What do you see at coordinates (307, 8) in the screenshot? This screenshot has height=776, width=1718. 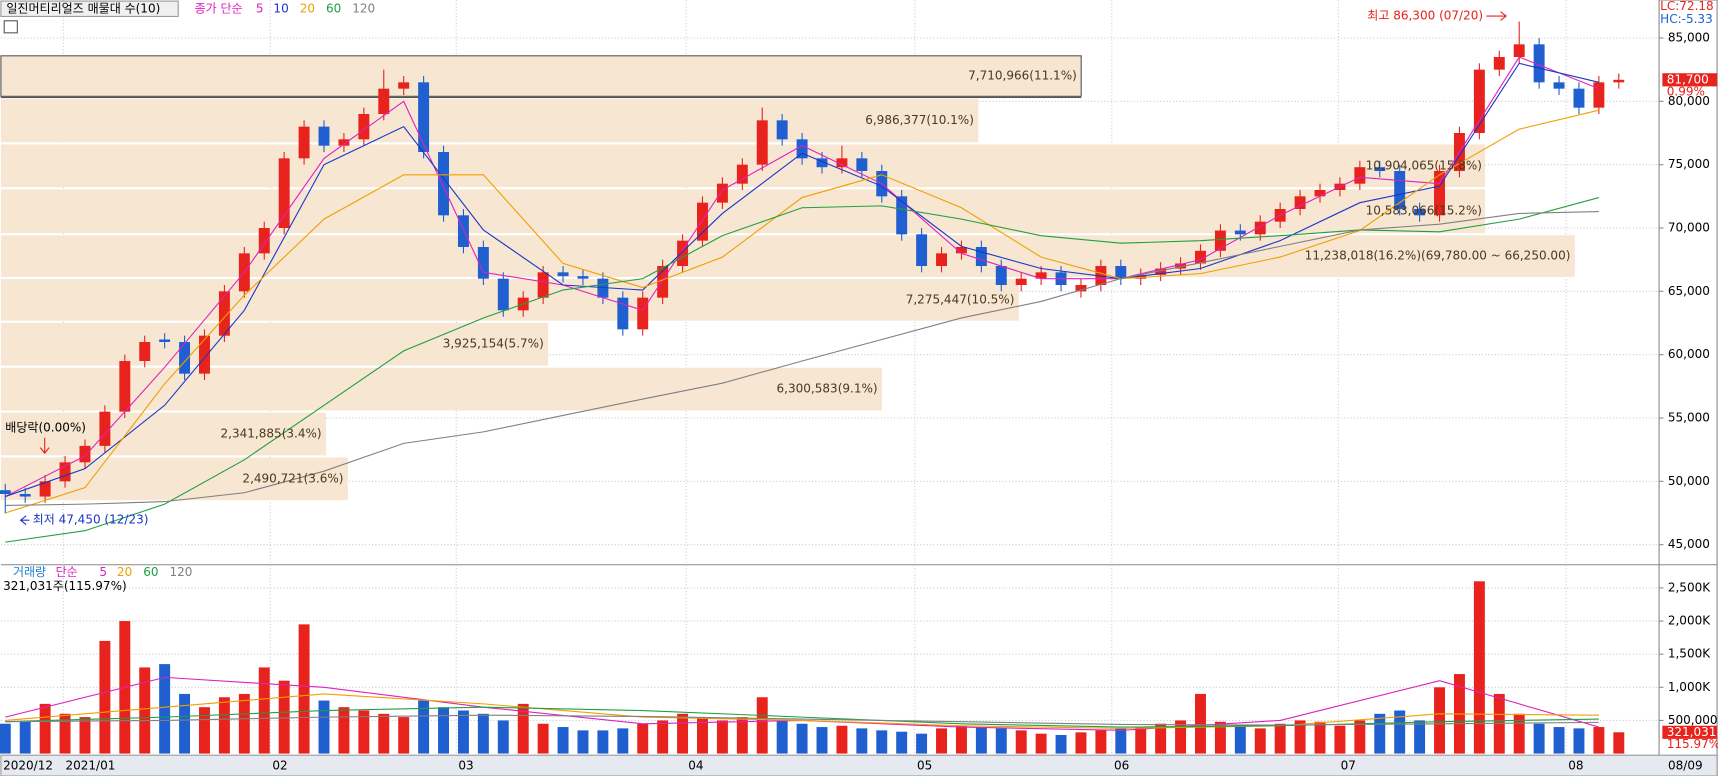 I see `legend-entry: 20` at bounding box center [307, 8].